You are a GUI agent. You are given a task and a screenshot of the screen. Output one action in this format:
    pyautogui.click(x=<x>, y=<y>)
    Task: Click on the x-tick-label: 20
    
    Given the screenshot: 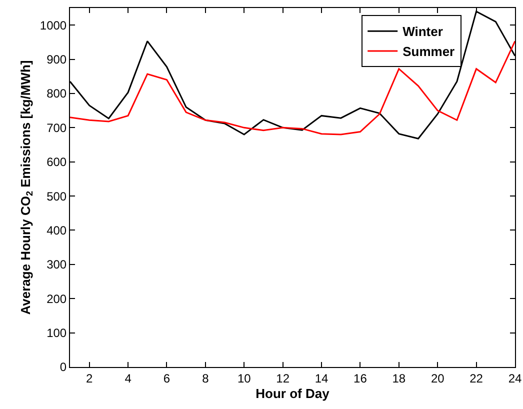 What is the action you would take?
    pyautogui.click(x=437, y=378)
    